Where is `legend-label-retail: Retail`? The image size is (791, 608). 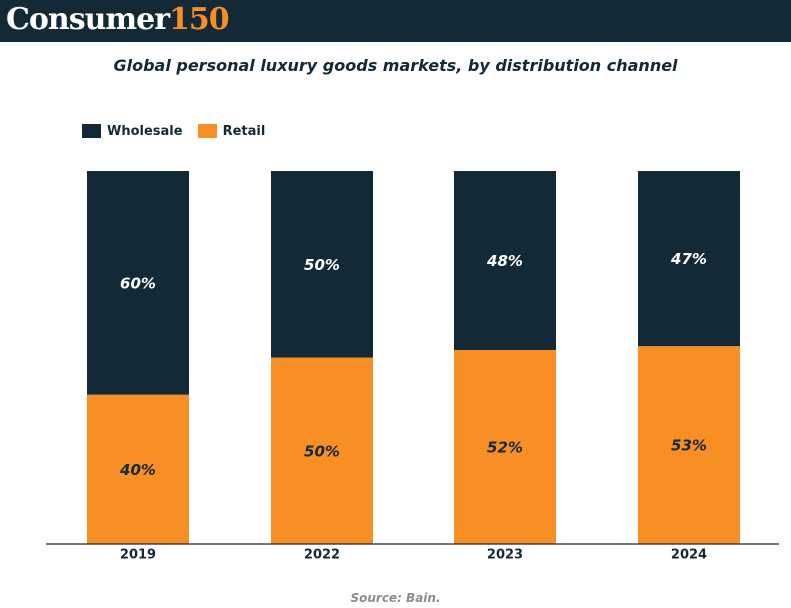 legend-label-retail: Retail is located at coordinates (244, 131).